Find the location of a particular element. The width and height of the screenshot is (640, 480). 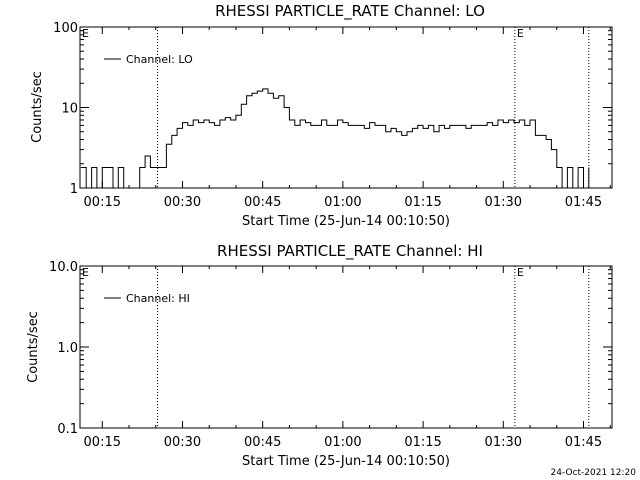

legend: Channel: HI is located at coordinates (147, 298).